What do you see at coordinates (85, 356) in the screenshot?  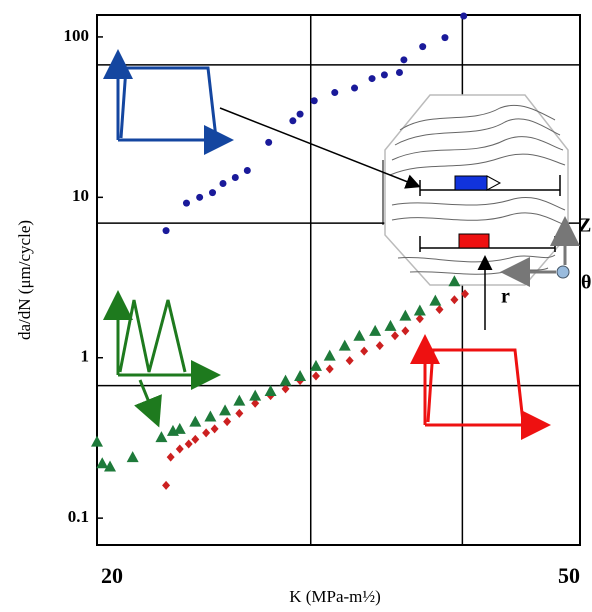 I see `y-tick-label: 1` at bounding box center [85, 356].